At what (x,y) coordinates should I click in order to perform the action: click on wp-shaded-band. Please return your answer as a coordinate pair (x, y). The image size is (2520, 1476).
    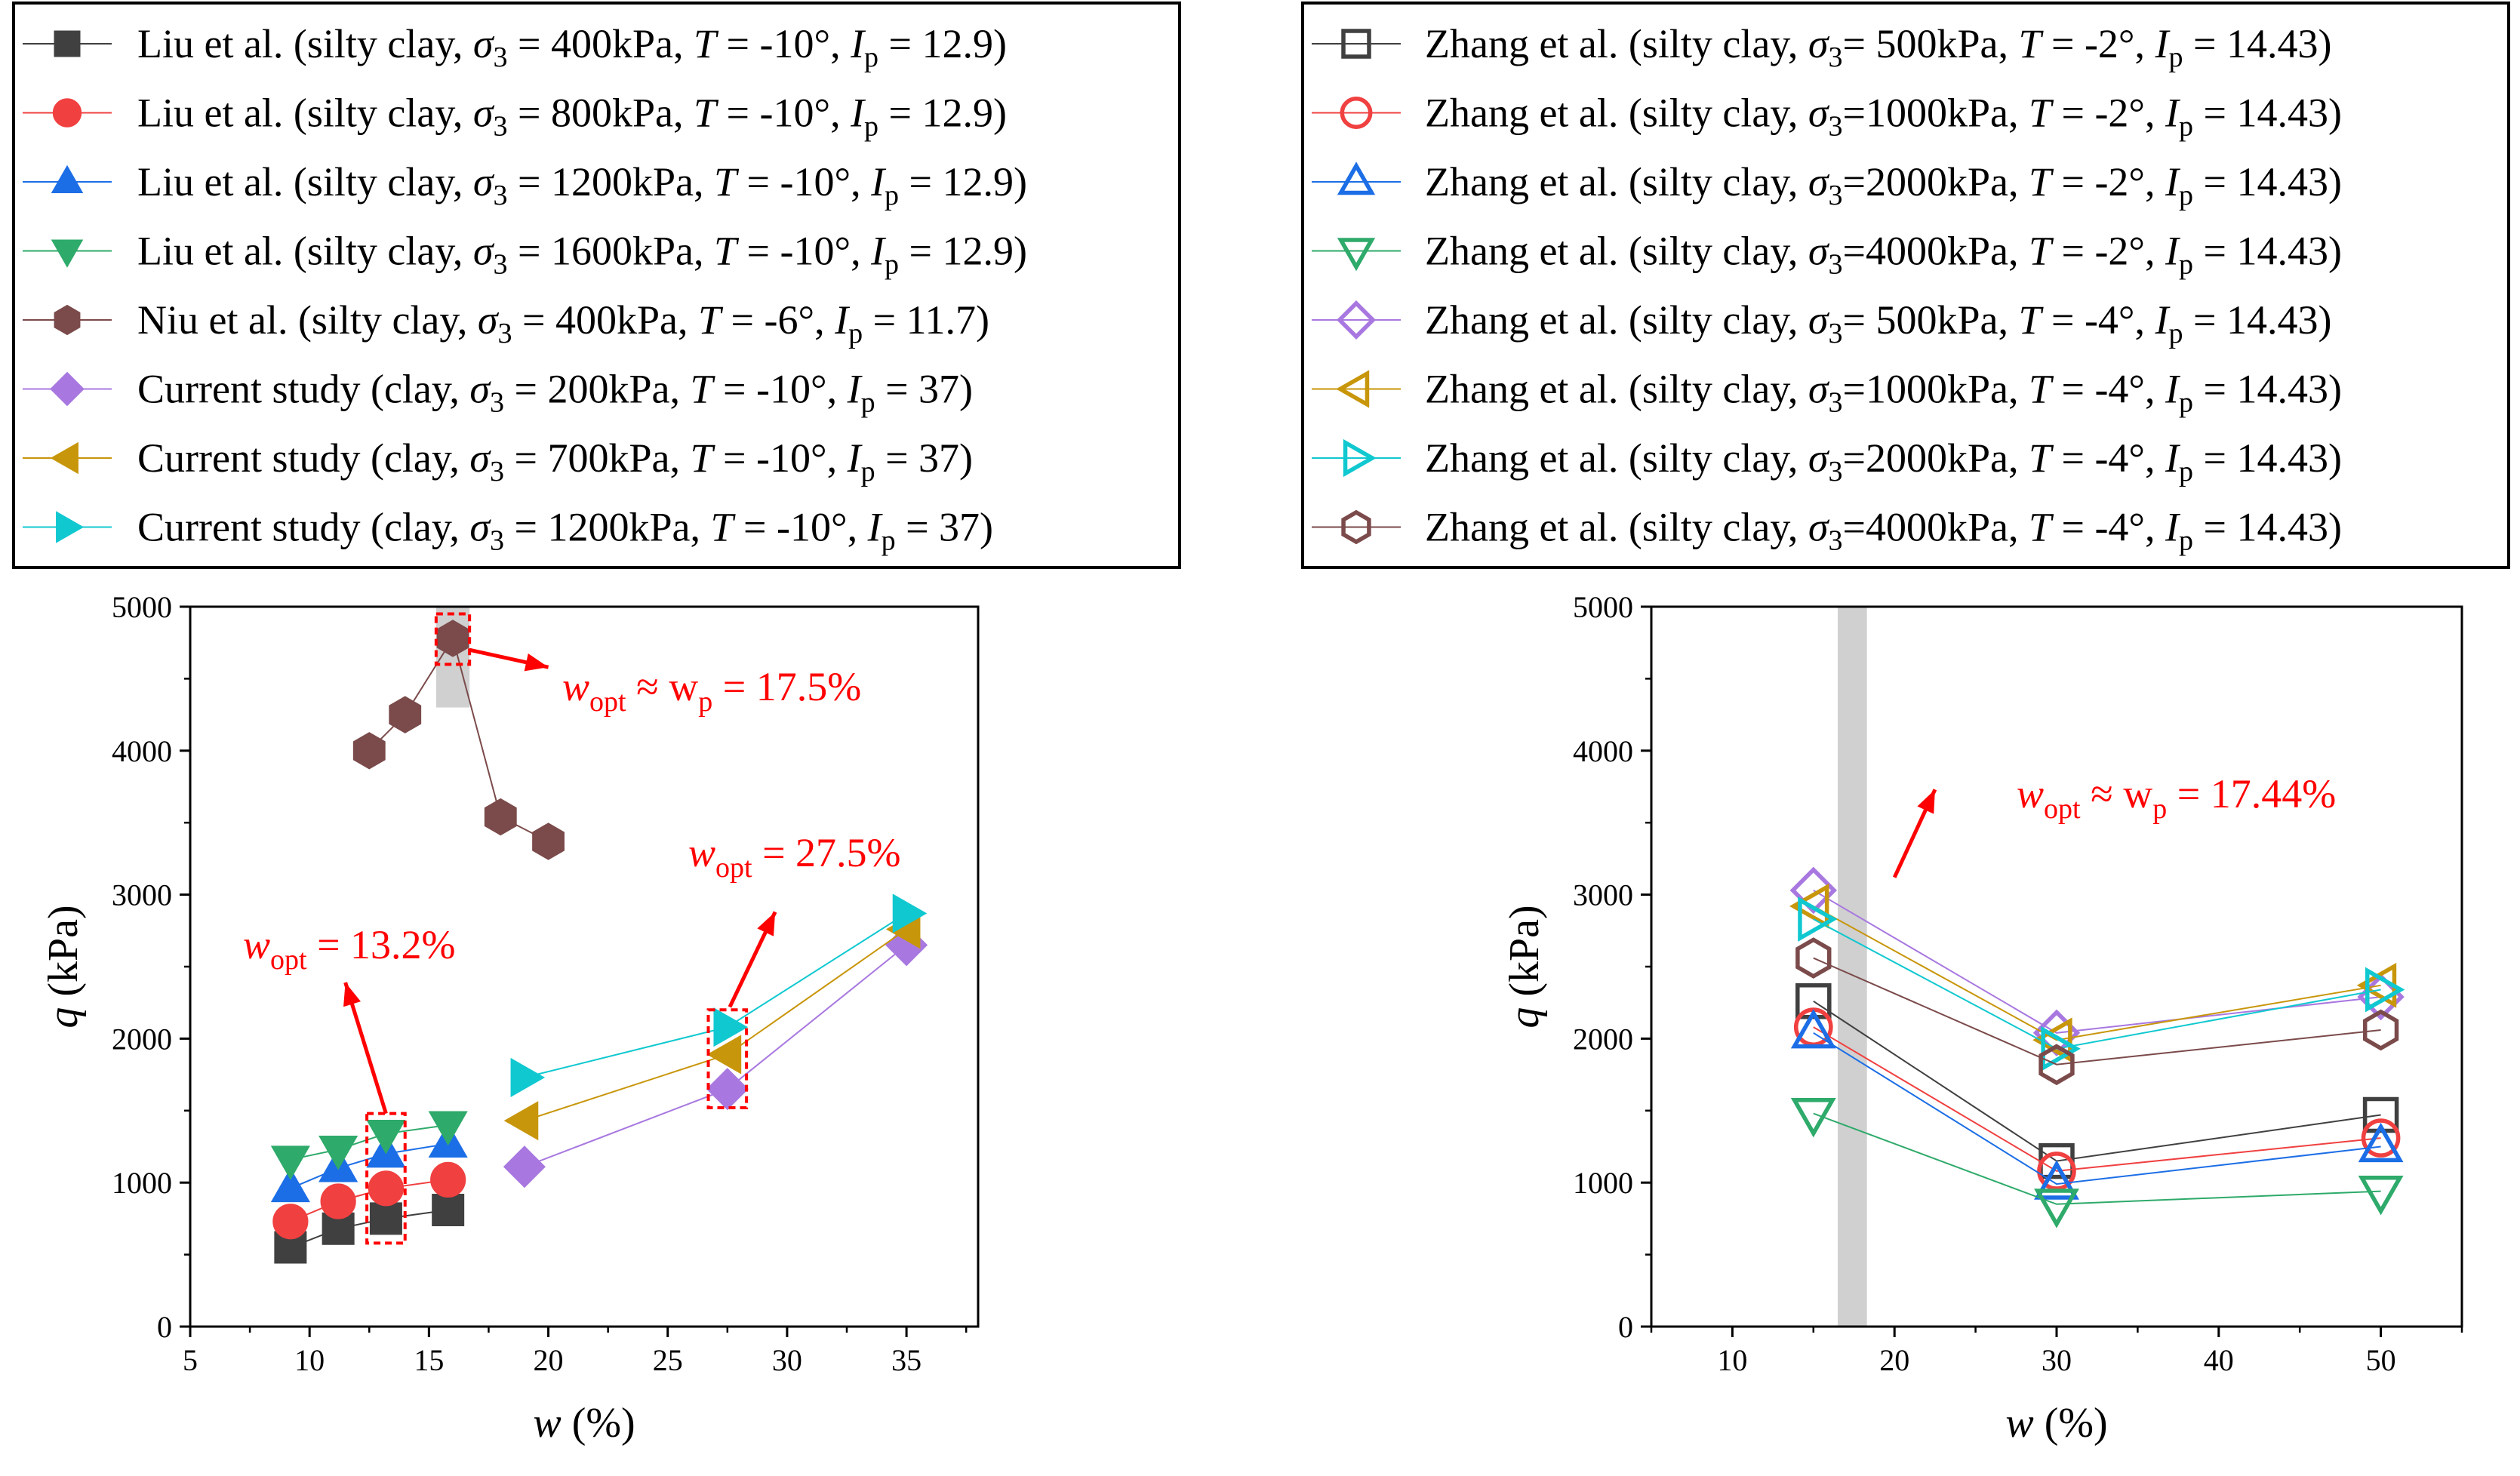
    Looking at the image, I should click on (1853, 967).